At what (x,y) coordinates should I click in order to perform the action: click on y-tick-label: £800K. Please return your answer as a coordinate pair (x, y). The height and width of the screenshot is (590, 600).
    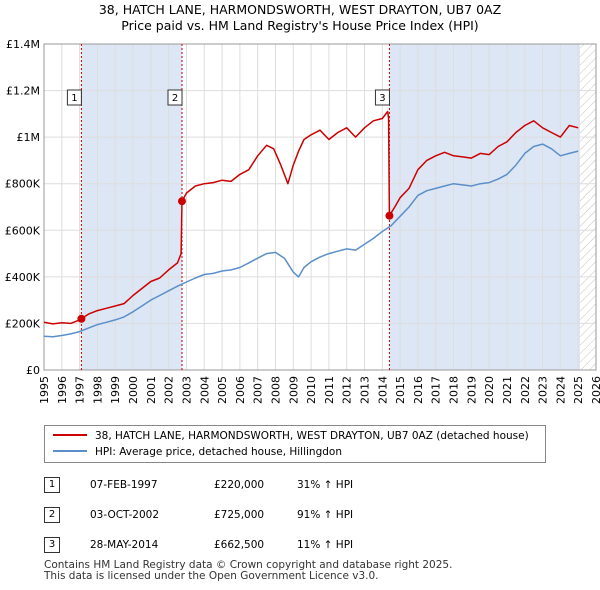
    Looking at the image, I should click on (23, 184).